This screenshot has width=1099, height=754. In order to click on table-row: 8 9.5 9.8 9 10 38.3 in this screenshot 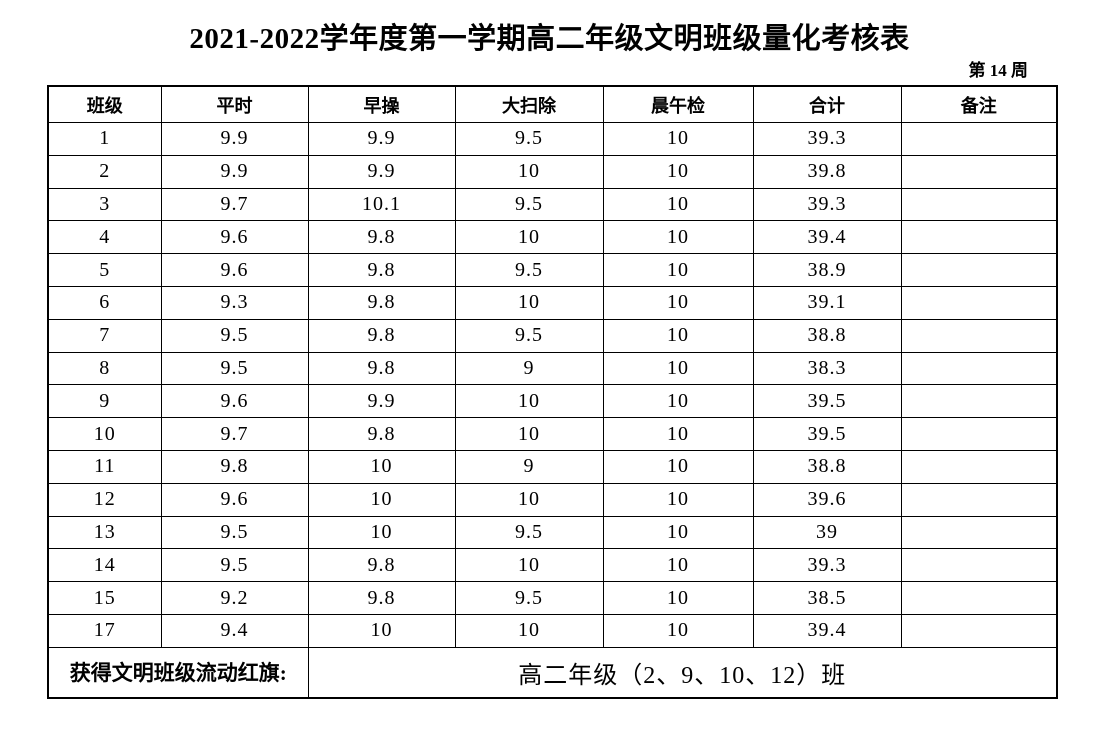, I will do `click(552, 368)`.